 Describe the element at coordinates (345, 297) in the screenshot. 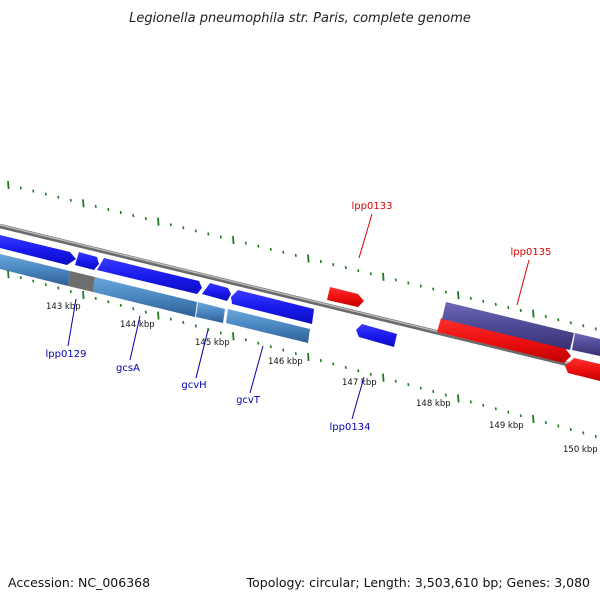

I see `gene-feature-lpp0133` at that location.